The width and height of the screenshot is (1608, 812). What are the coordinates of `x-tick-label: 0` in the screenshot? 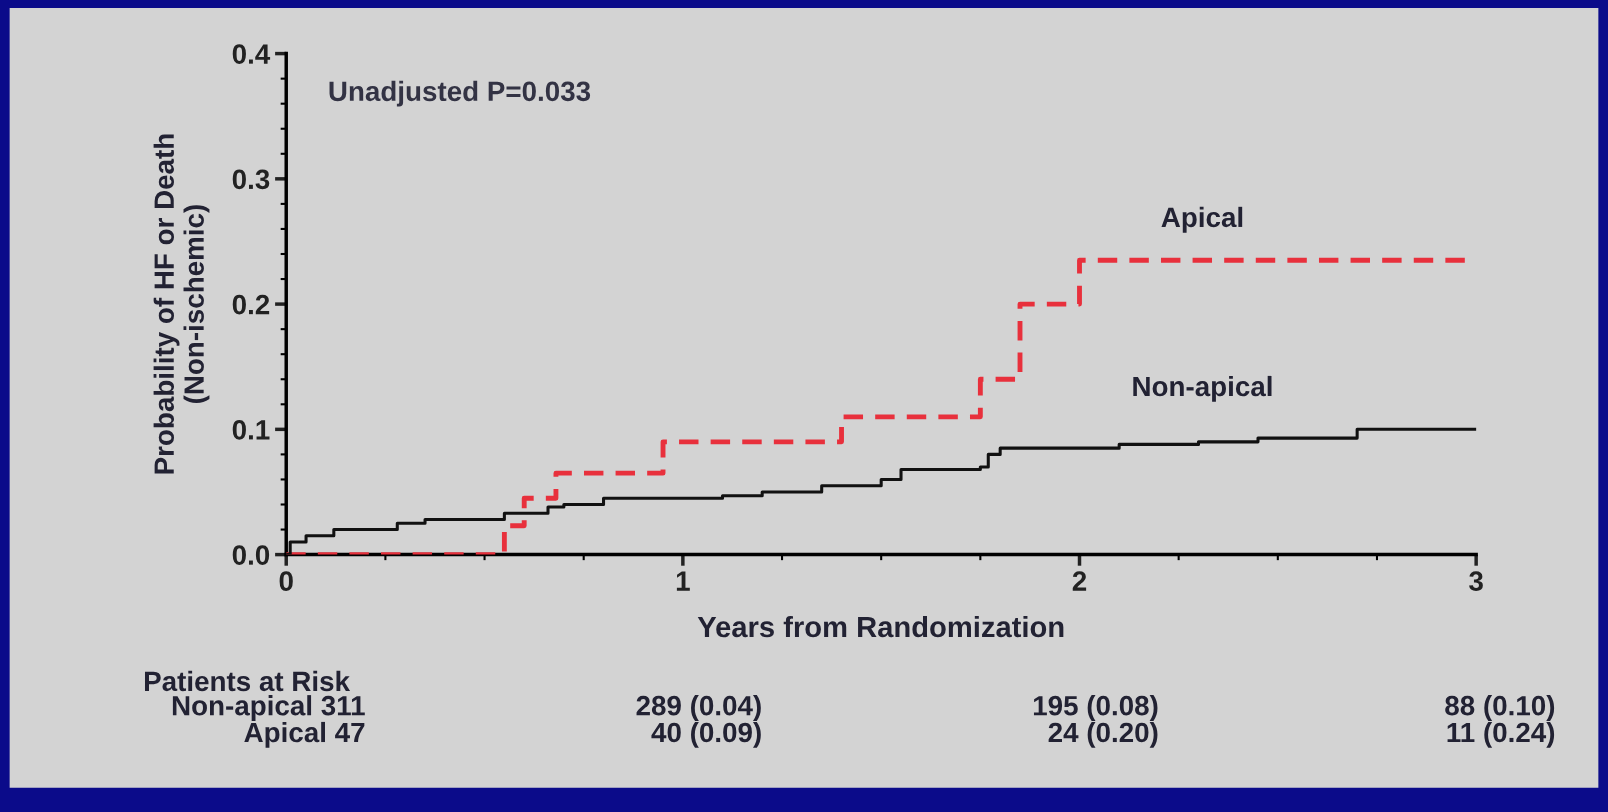 It's located at (286, 581).